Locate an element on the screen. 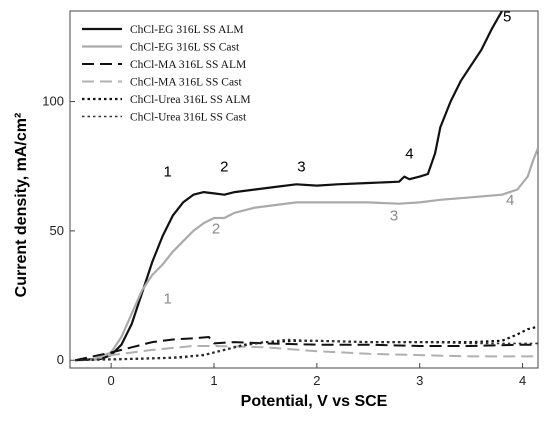  point-label: 5 is located at coordinates (507, 16).